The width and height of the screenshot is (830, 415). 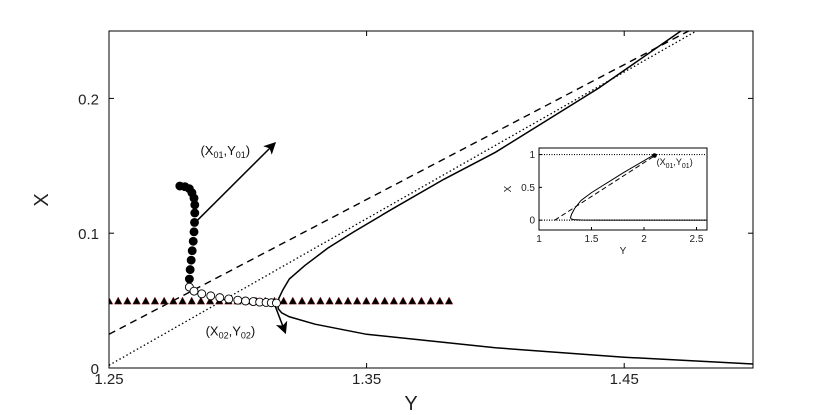 I want to click on inset-x-tick-label: 1, so click(x=539, y=239).